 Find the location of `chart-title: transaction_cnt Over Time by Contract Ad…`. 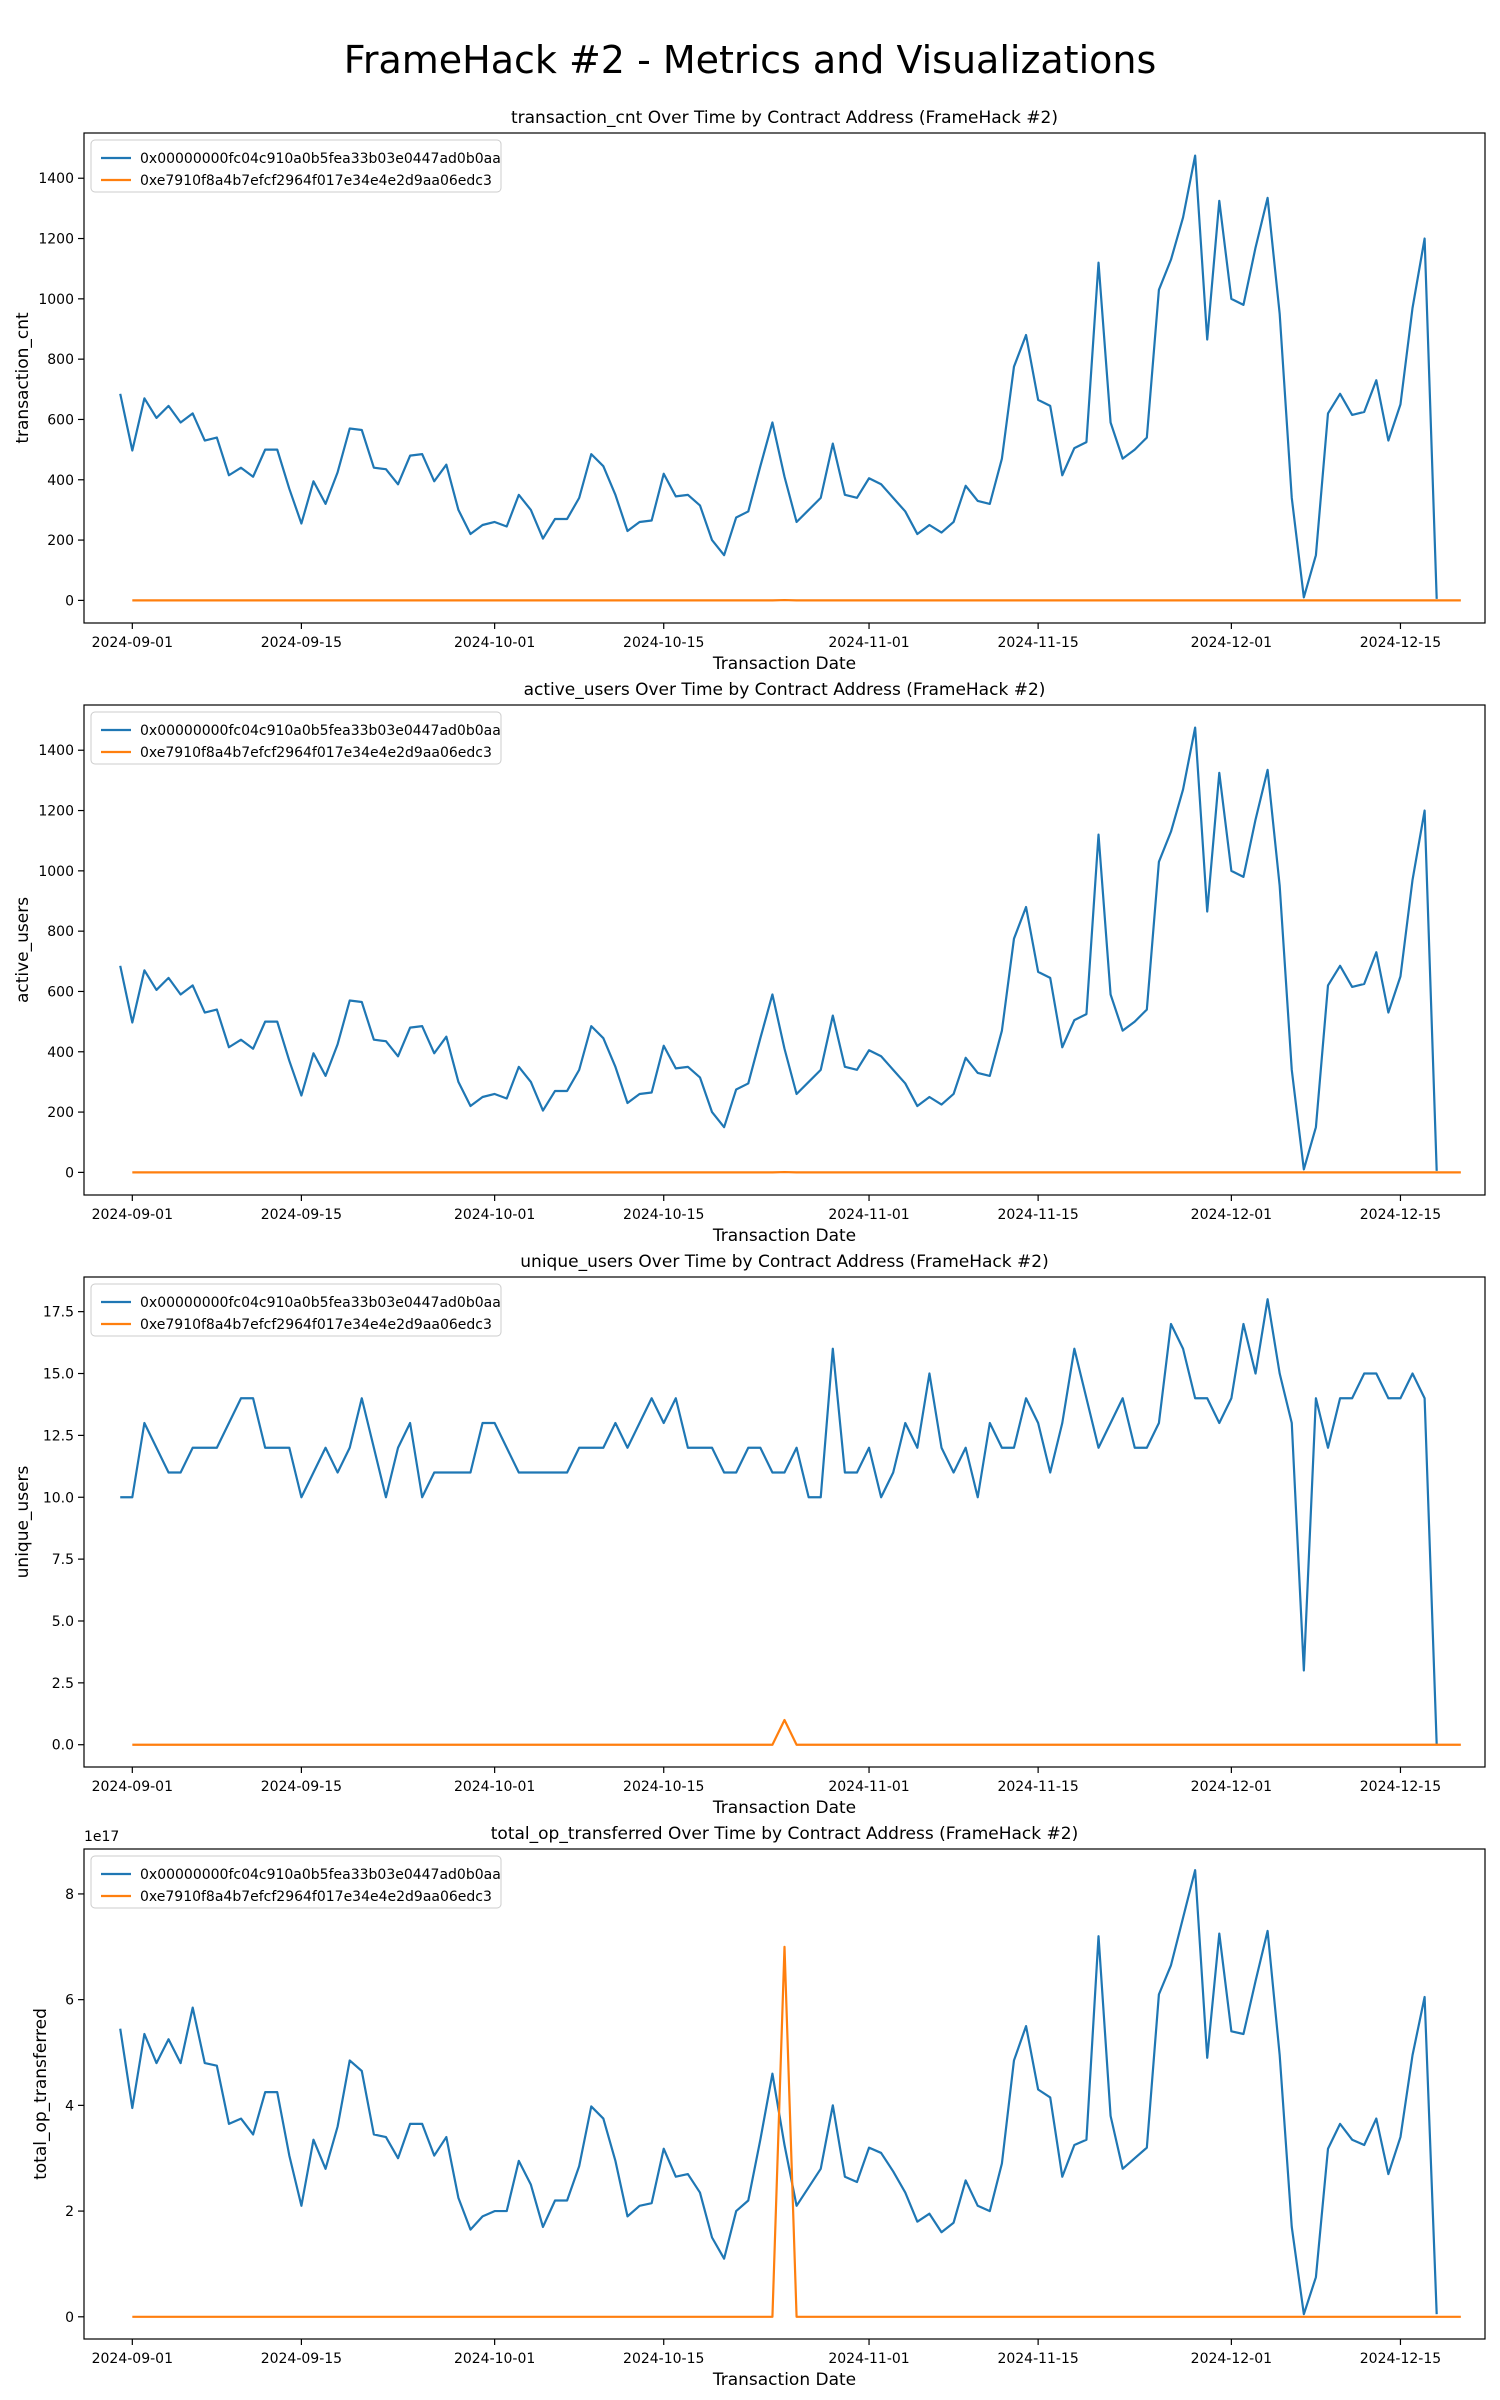

chart-title: transaction_cnt Over Time by Contract Ad… is located at coordinates (784, 118).